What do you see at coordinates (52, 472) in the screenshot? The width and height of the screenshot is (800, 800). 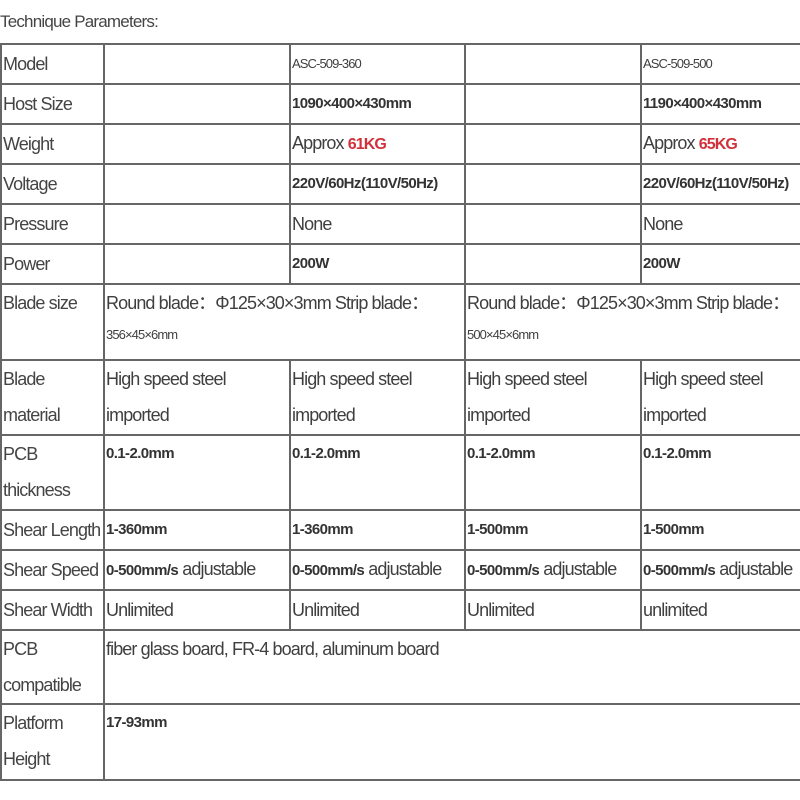 I see `label-pcb-thickness: PCB thickness` at bounding box center [52, 472].